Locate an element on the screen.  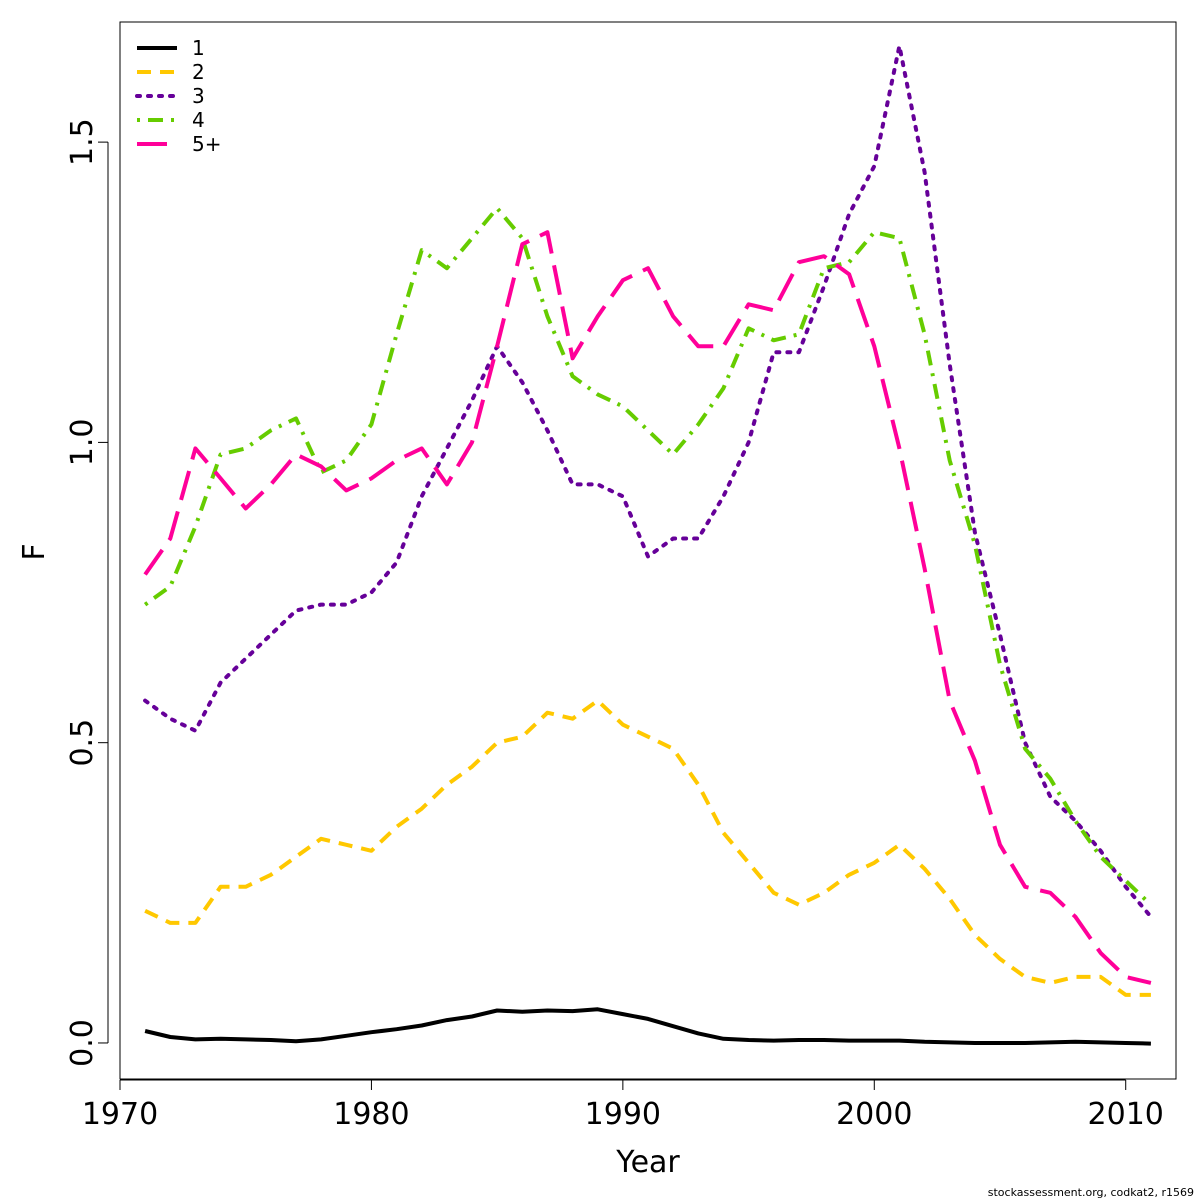
x-axis-title: Year is located at coordinates (647, 1162).